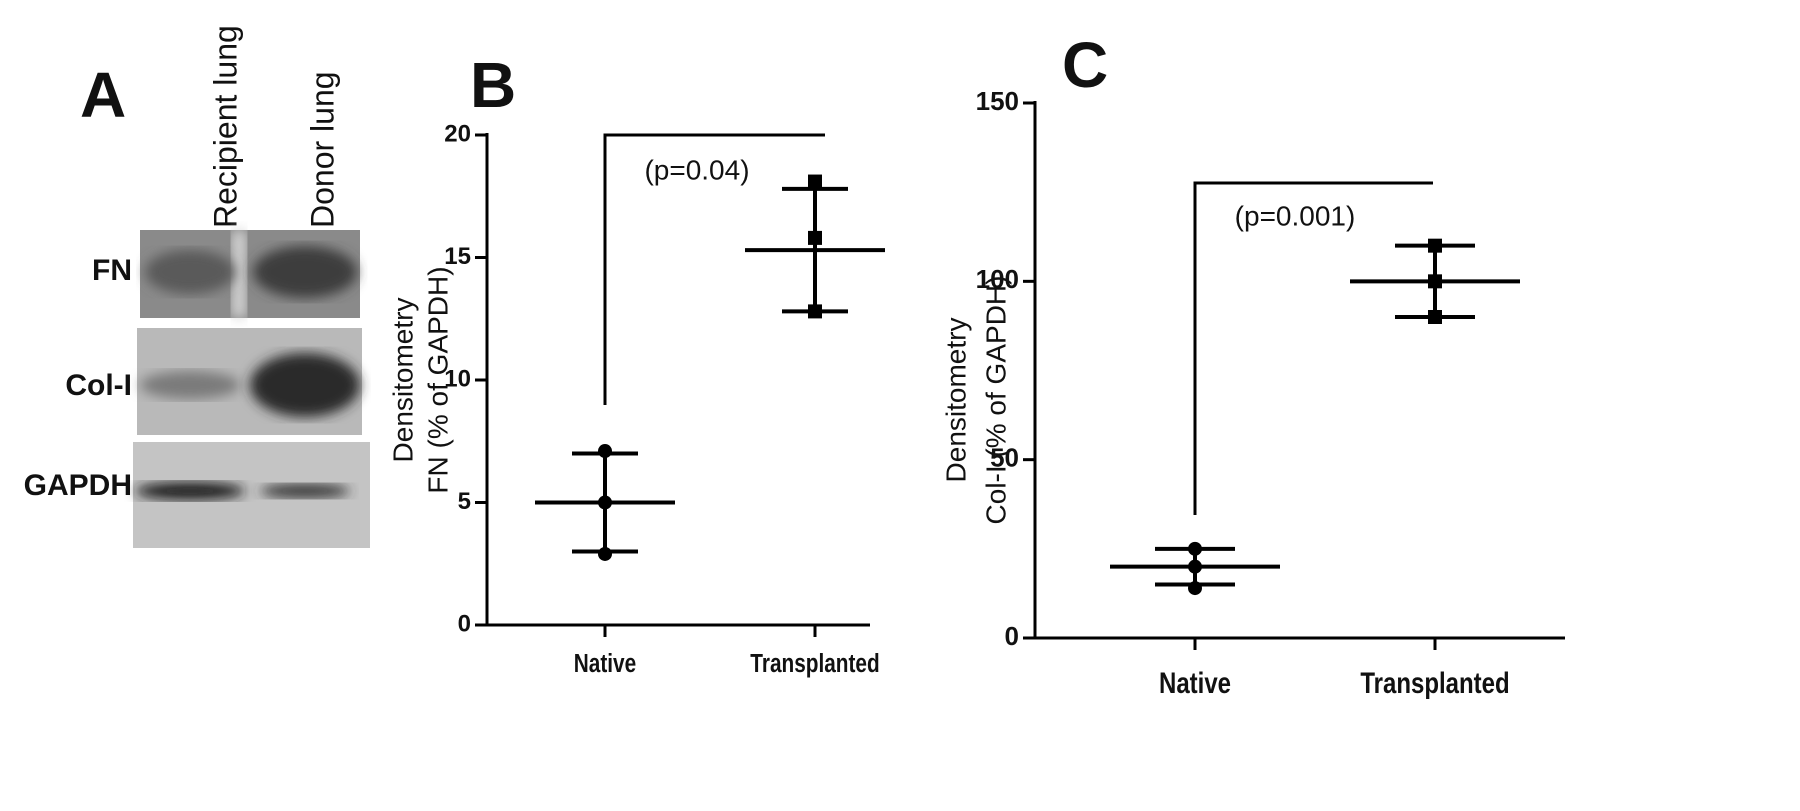  Describe the element at coordinates (464, 501) in the screenshot. I see `y-tick-label: 5` at that location.